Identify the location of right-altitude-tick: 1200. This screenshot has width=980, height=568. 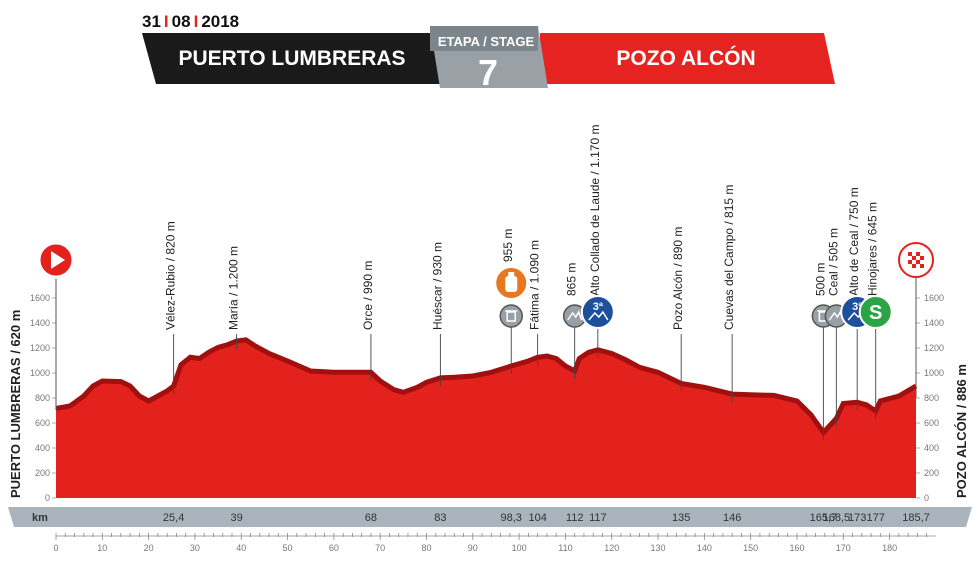
(934, 348).